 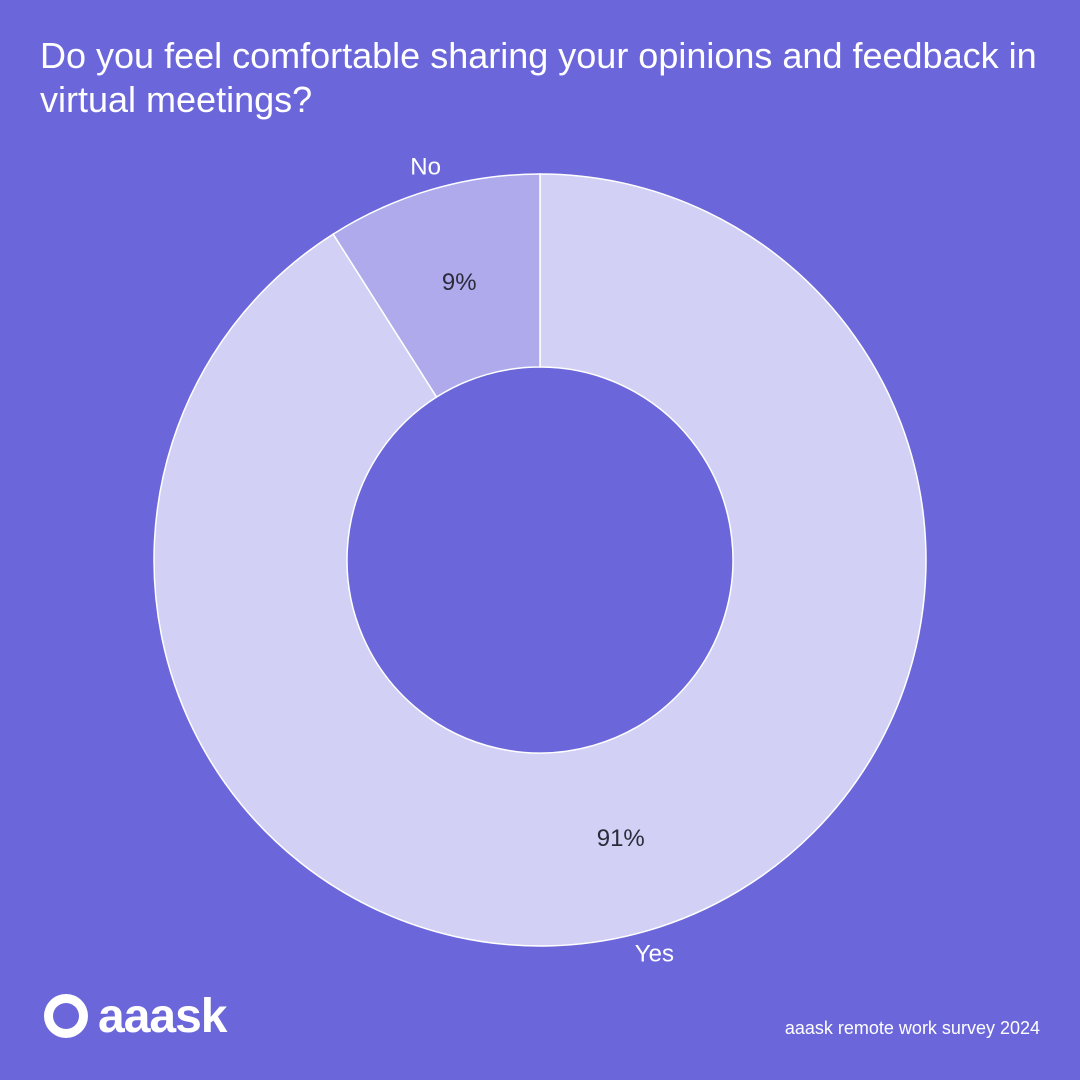 What do you see at coordinates (459, 282) in the screenshot?
I see `value-label-no: 9%` at bounding box center [459, 282].